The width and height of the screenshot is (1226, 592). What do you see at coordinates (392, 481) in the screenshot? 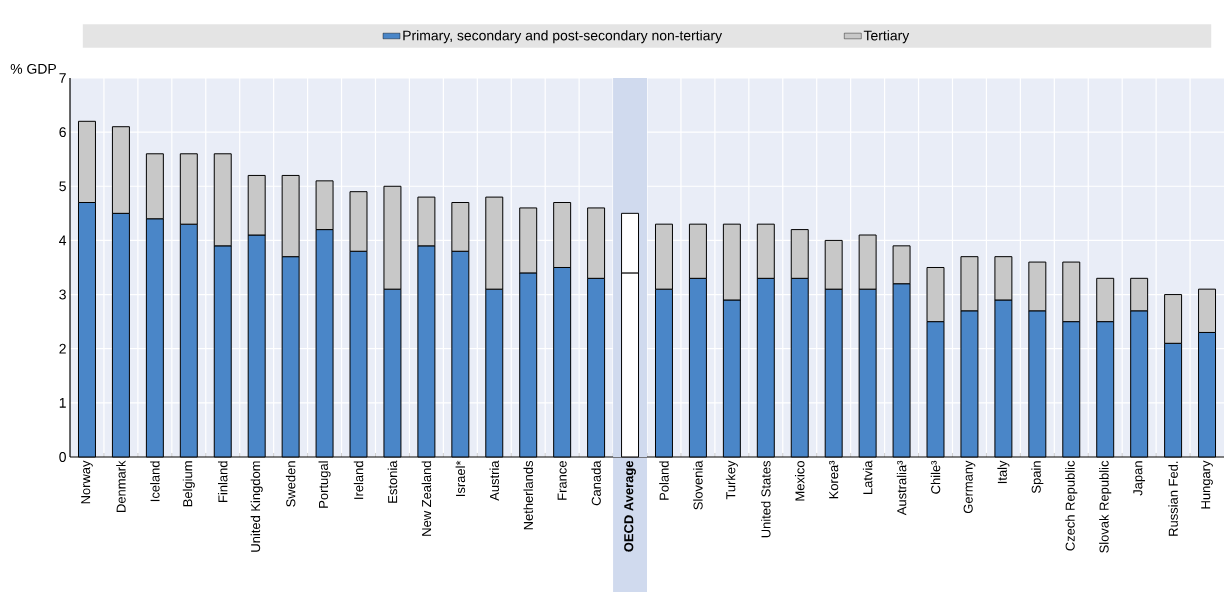
I see `x-tick-label: Estonia` at bounding box center [392, 481].